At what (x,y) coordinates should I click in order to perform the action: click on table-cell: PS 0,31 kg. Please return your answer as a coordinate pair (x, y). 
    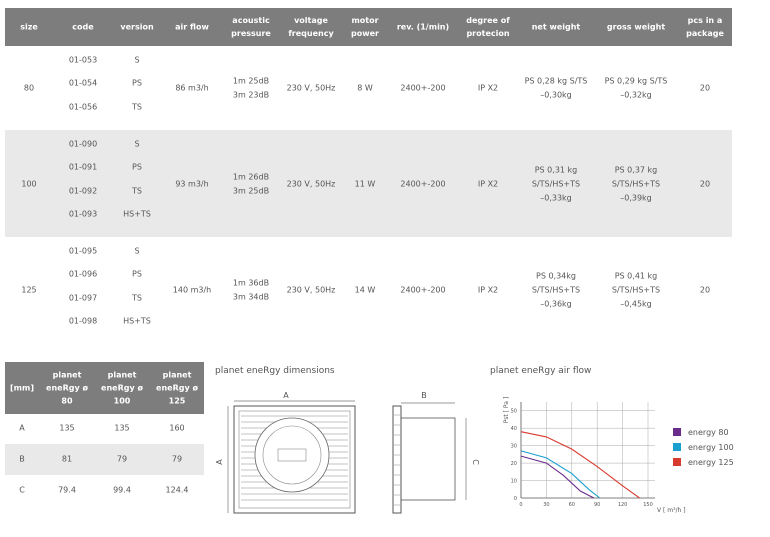
    Looking at the image, I should click on (556, 169).